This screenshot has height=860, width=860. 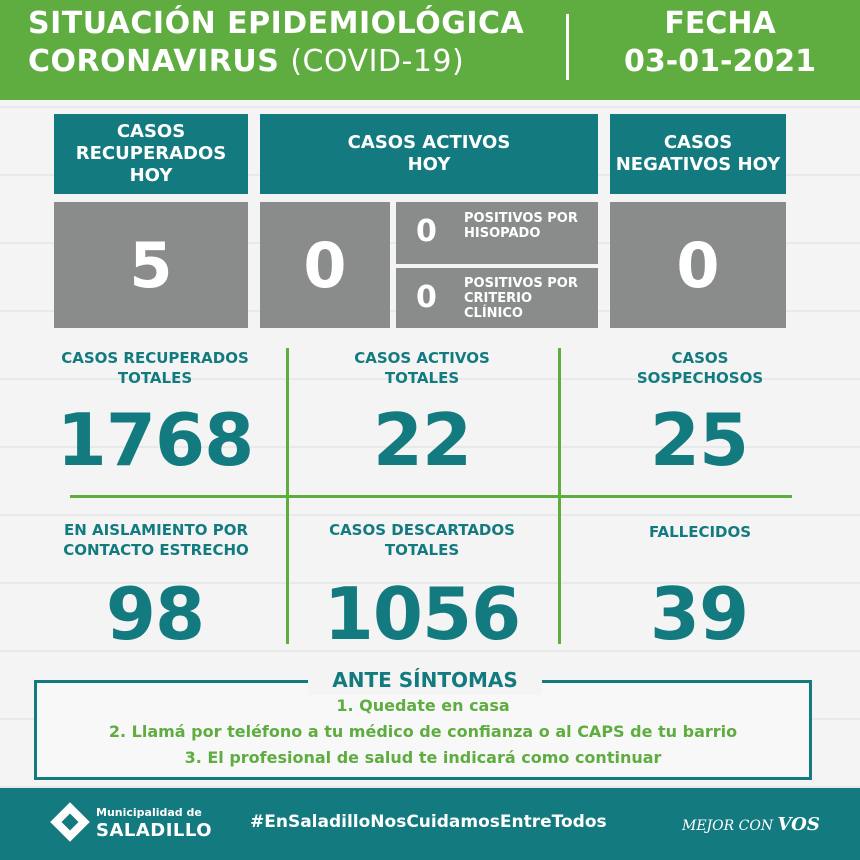 What do you see at coordinates (423, 705) in the screenshot?
I see `symptom-step-1: 1. Quedate en casa` at bounding box center [423, 705].